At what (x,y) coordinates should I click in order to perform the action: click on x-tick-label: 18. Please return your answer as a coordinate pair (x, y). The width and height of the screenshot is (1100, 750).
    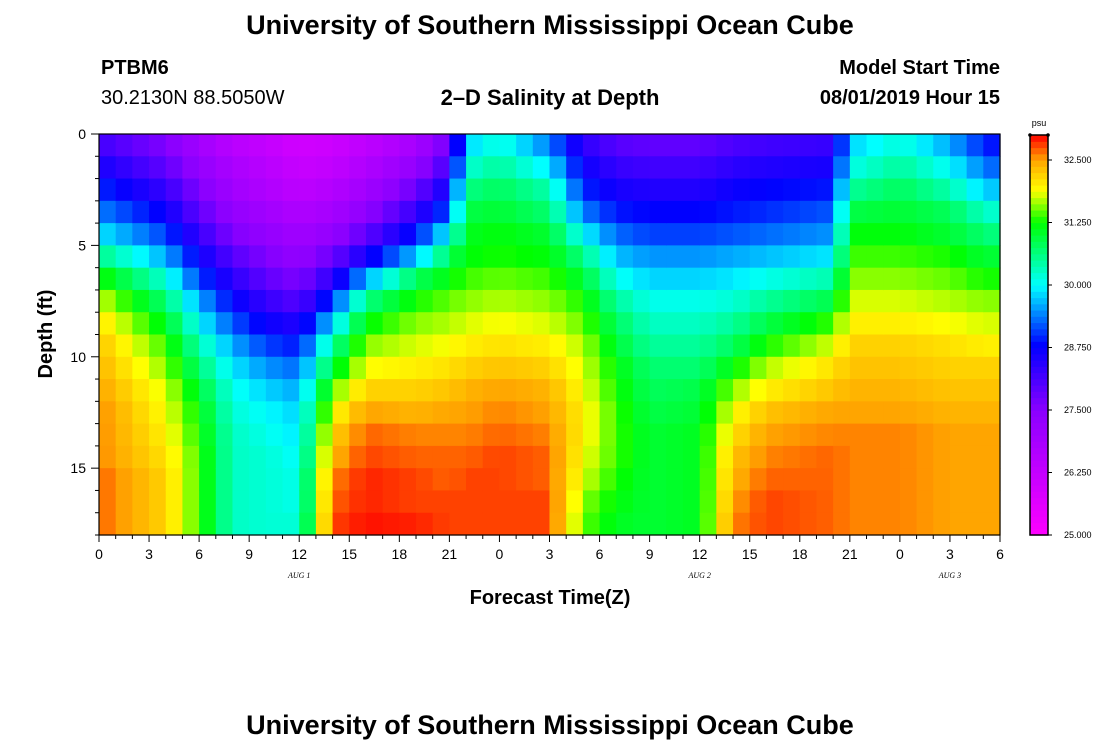
    Looking at the image, I should click on (400, 554).